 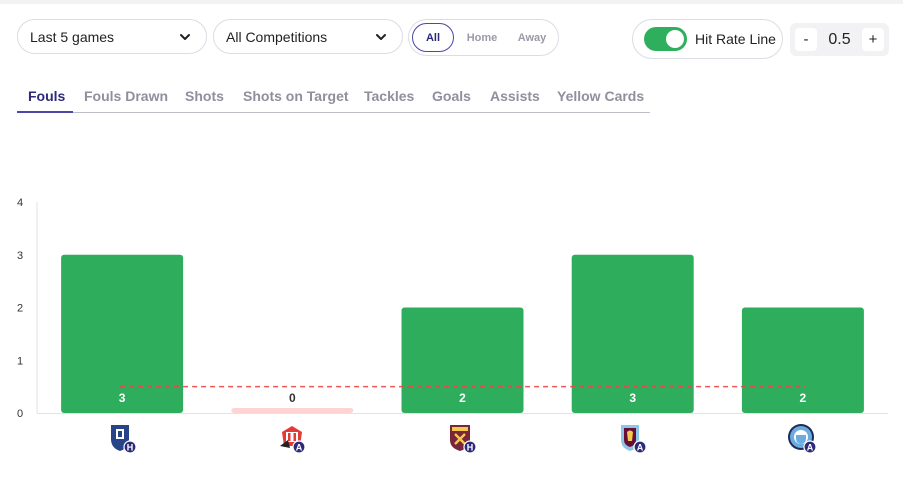 I want to click on everton-crest-icon: H, so click(x=124, y=439).